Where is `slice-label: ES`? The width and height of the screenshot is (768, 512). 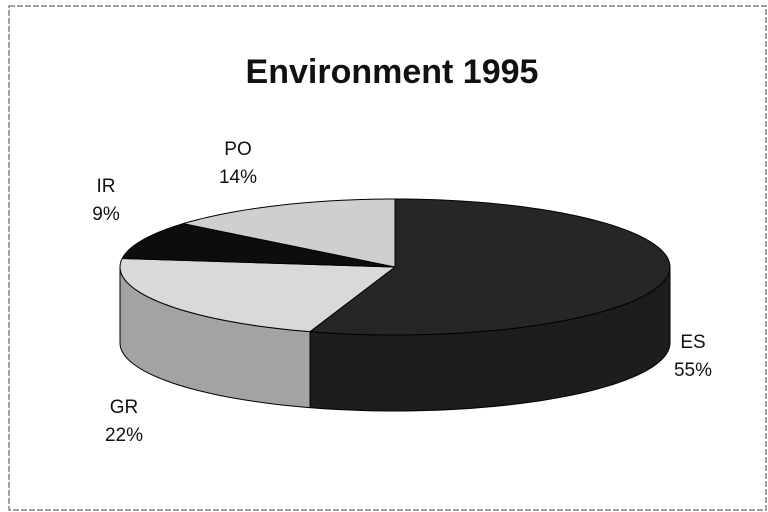
slice-label: ES is located at coordinates (692, 342).